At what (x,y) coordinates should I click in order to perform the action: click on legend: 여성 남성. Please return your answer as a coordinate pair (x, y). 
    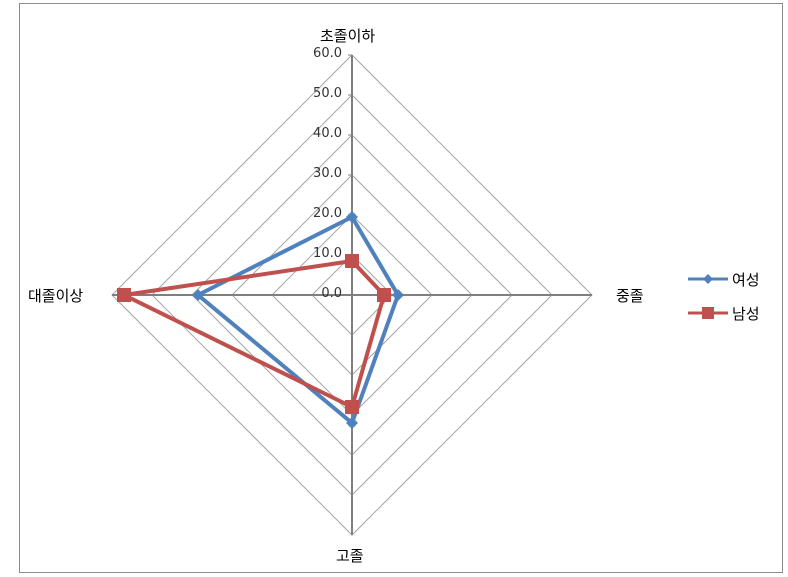
    Looking at the image, I should click on (731, 302).